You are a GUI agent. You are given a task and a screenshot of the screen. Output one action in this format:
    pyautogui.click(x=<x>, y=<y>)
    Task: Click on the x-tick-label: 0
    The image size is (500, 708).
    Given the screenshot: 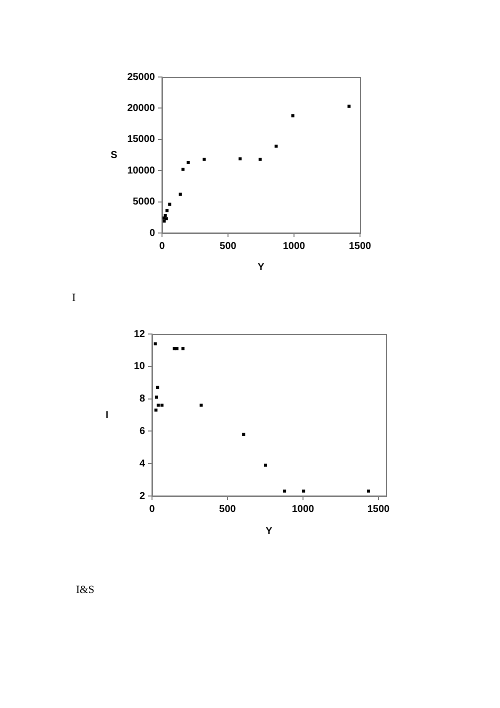 What is the action you would take?
    pyautogui.click(x=162, y=246)
    